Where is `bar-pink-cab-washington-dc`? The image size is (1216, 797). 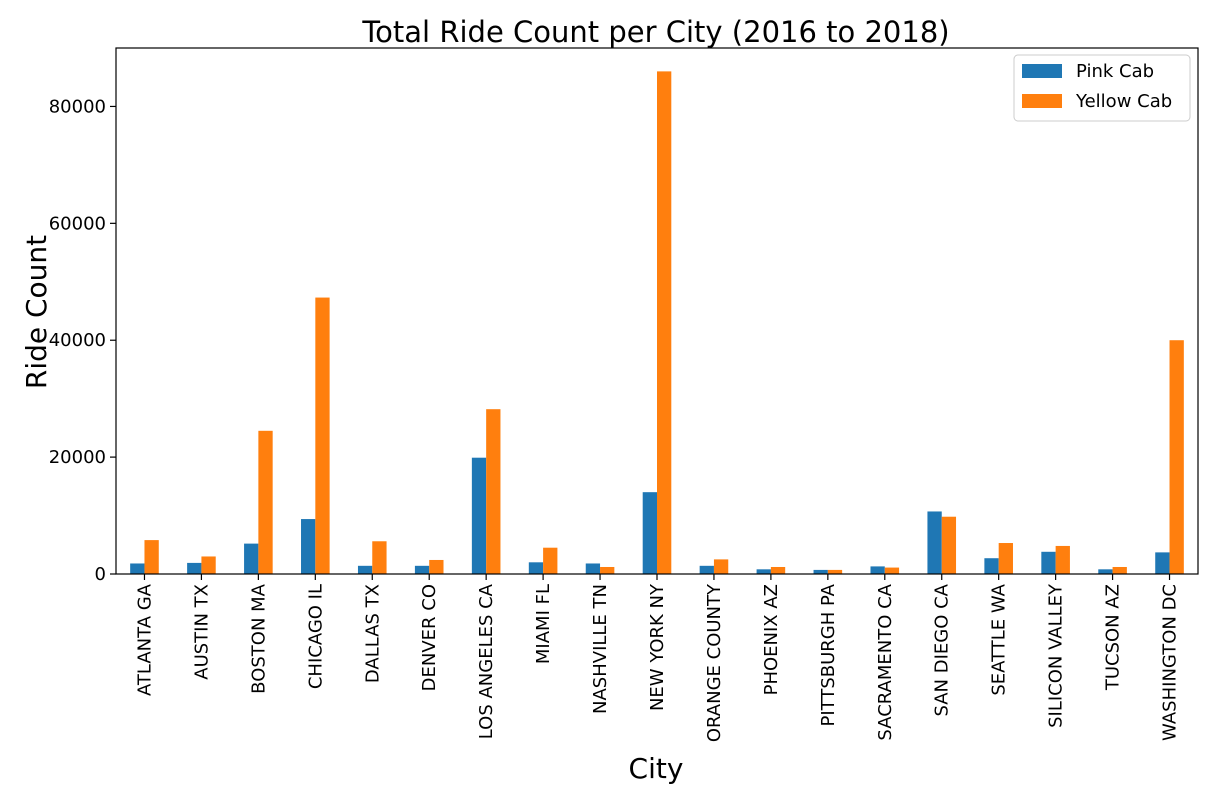
bar-pink-cab-washington-dc is located at coordinates (1162, 563).